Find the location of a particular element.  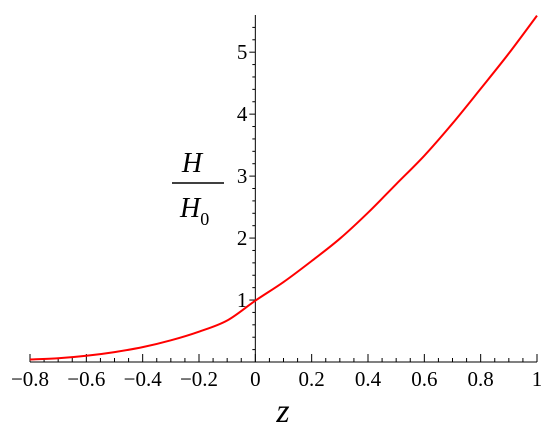

y-tick-label: 1 is located at coordinates (242, 300).